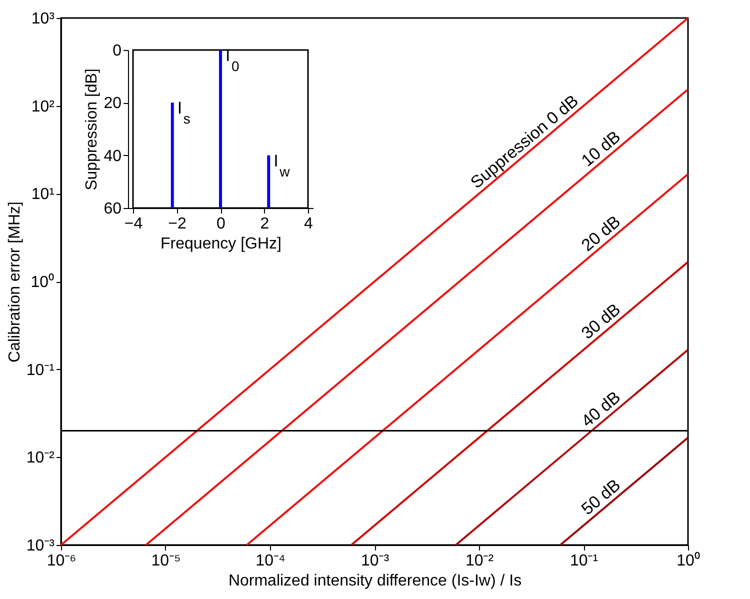 The height and width of the screenshot is (599, 750). What do you see at coordinates (479, 561) in the screenshot?
I see `x-tick-label: 10⁻²` at bounding box center [479, 561].